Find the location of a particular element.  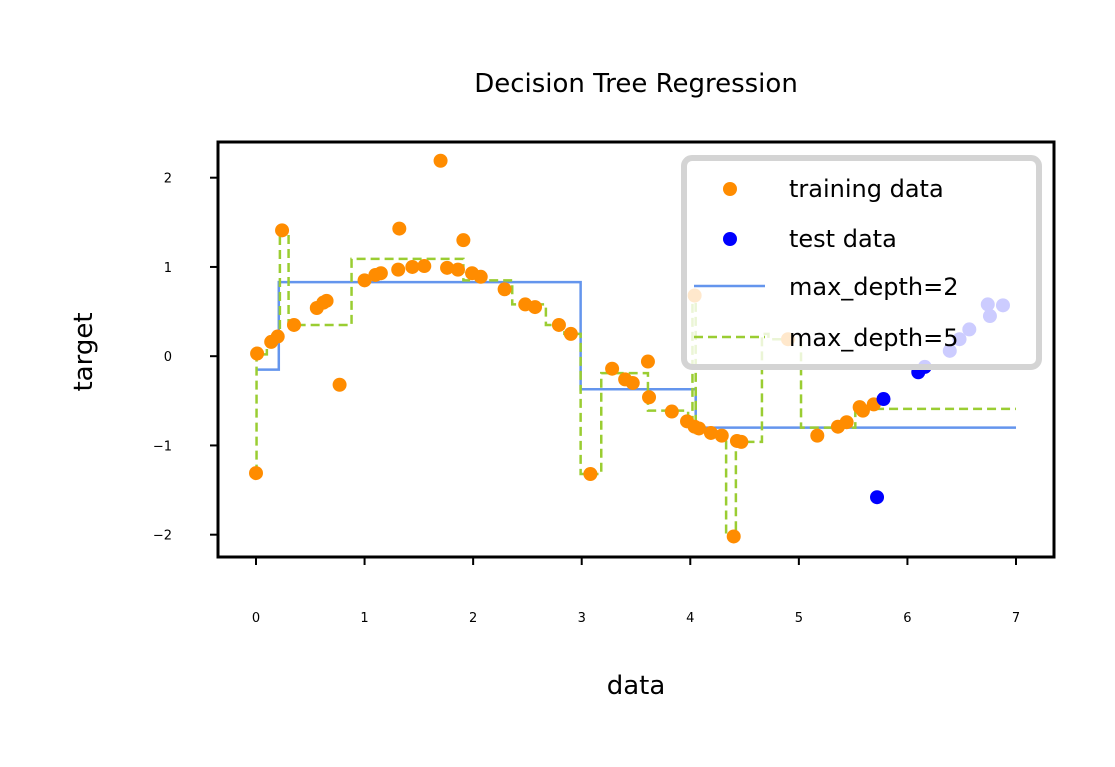

chart-title: Decision Tree Regression is located at coordinates (636, 84).